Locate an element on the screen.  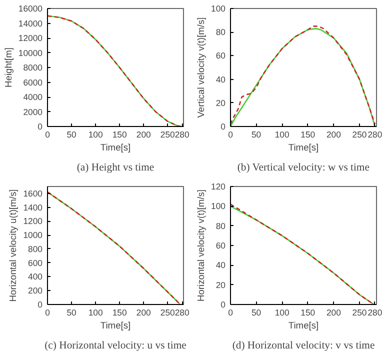
y-tick-label: 1600 is located at coordinates (33, 193).